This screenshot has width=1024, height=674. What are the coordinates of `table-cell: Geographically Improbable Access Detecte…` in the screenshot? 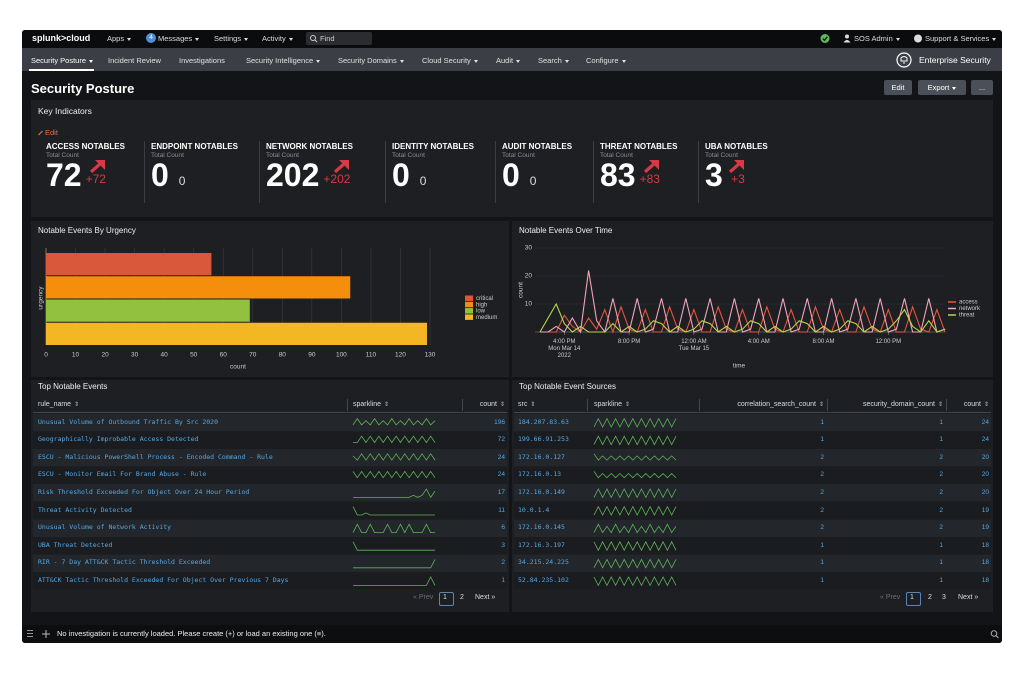 It's located at (118, 440).